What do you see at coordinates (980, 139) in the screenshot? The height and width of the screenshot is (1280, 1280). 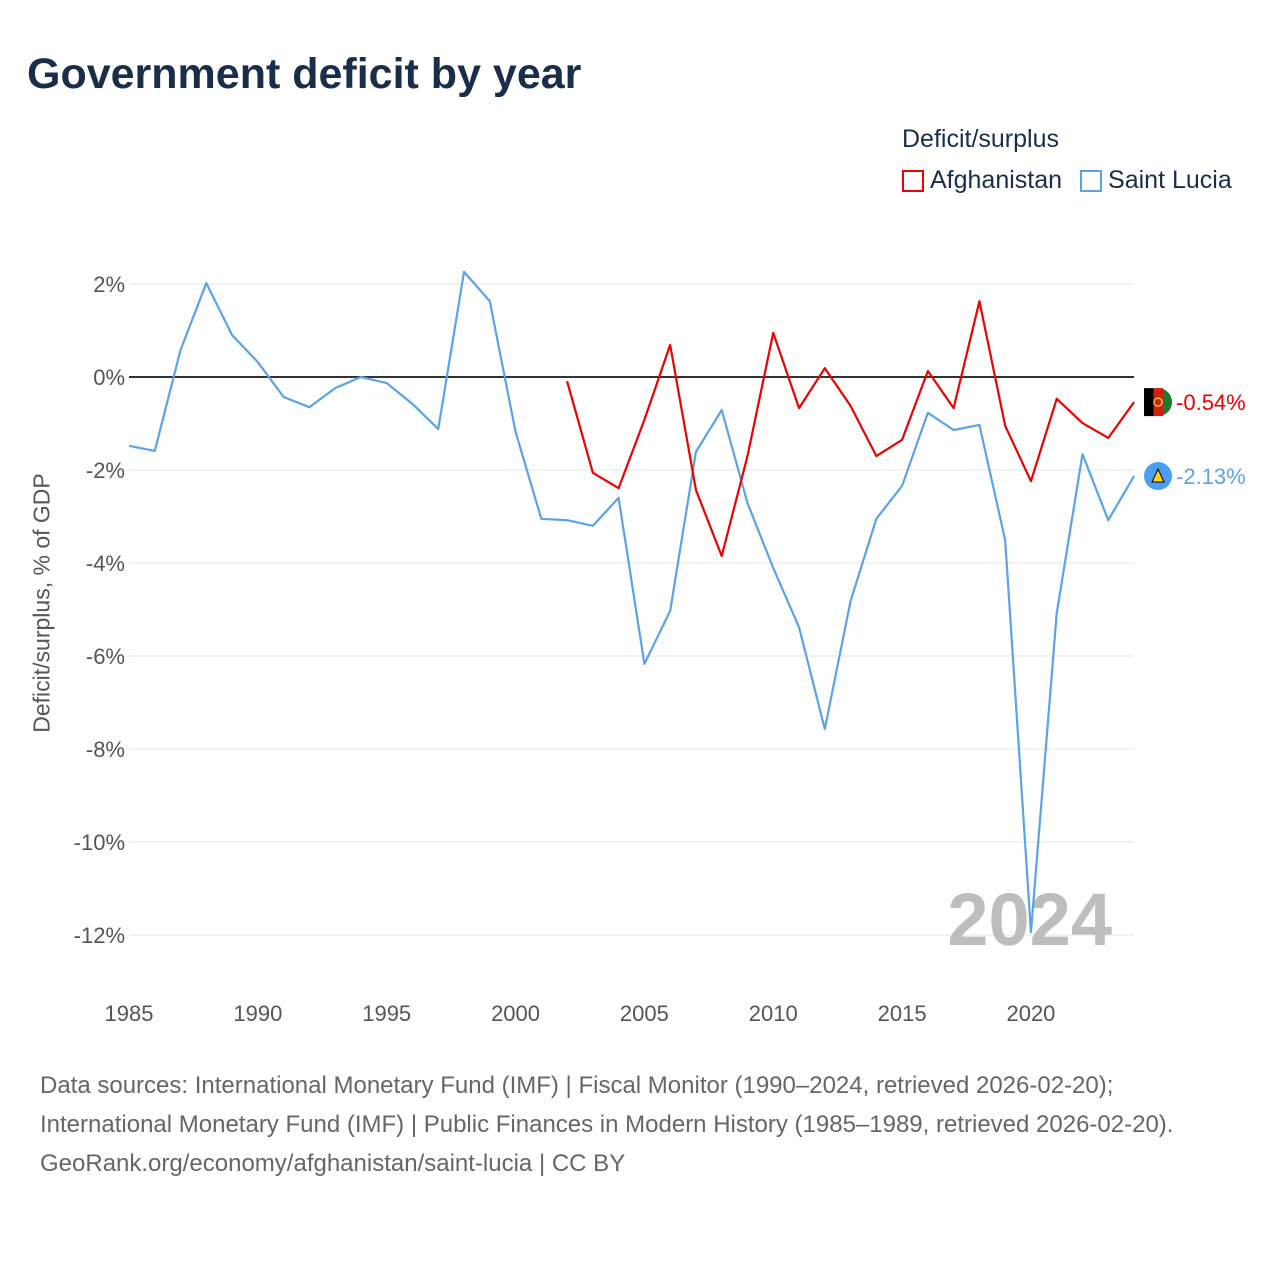 I see `legend-title: Deficit/surplus` at bounding box center [980, 139].